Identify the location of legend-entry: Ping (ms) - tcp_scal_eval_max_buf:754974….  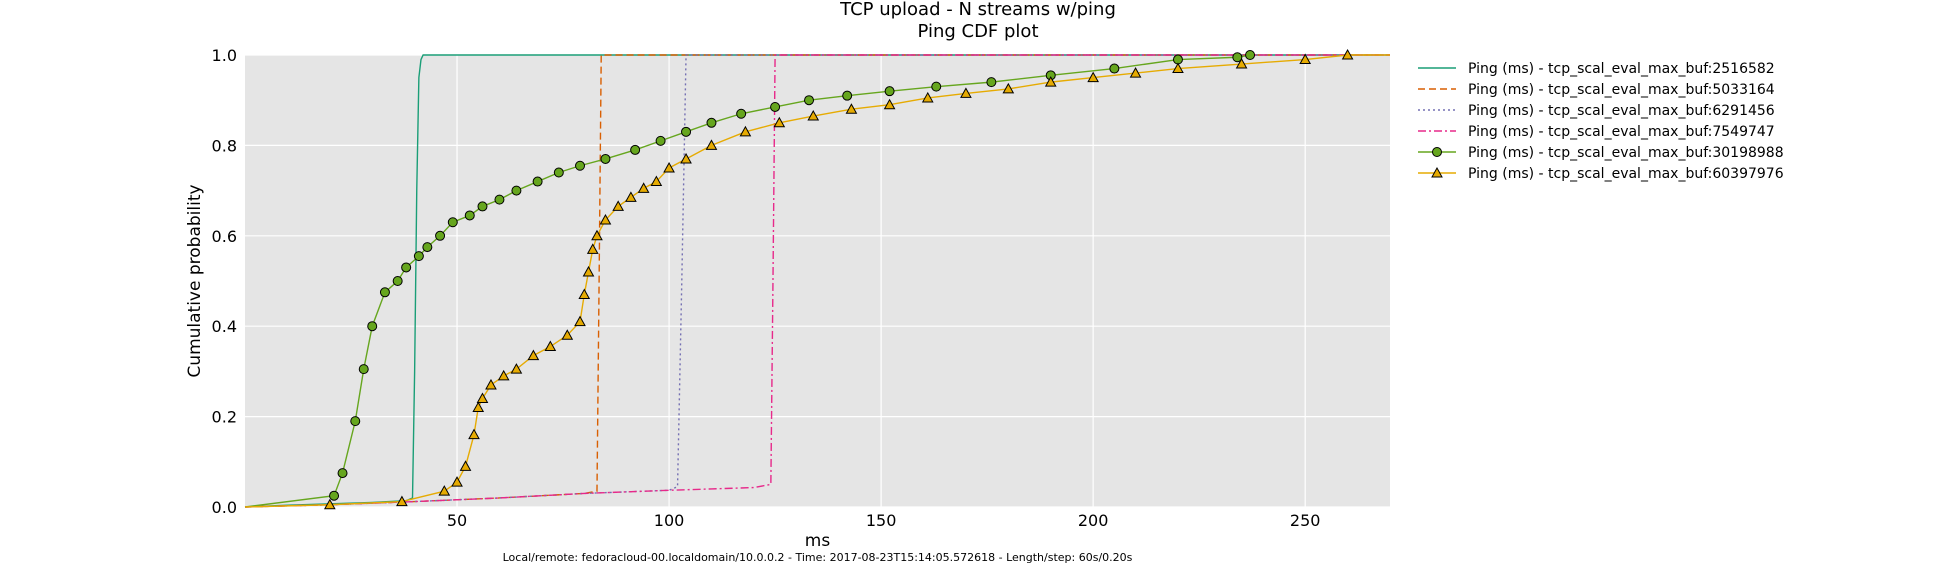
(1596, 132).